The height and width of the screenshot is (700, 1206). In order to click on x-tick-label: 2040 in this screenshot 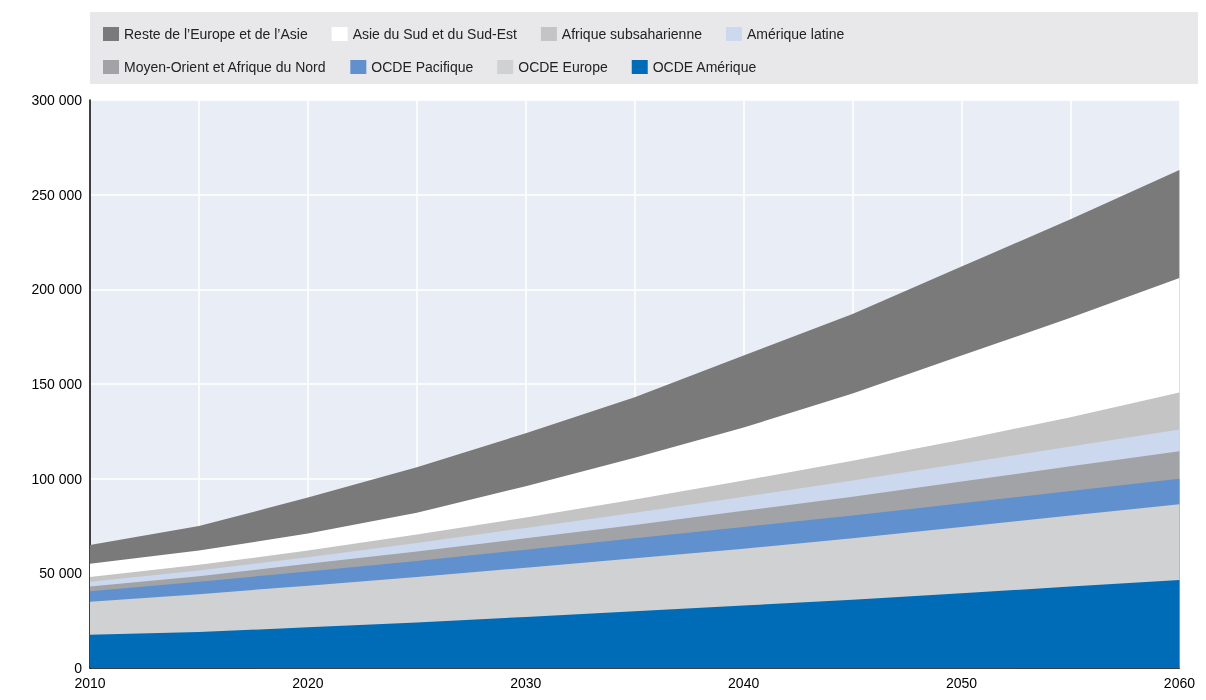, I will do `click(744, 683)`.